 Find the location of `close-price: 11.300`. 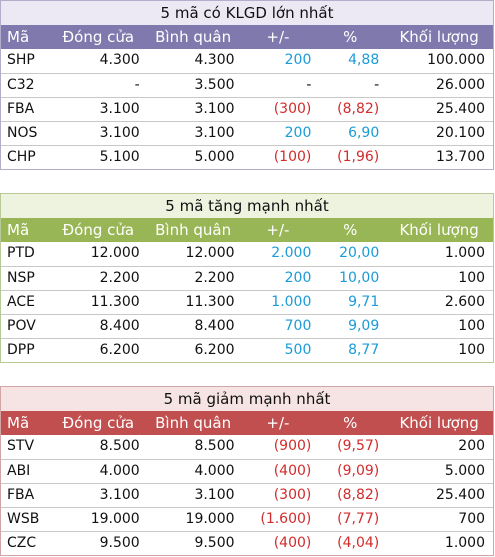

close-price: 11.300 is located at coordinates (115, 302).